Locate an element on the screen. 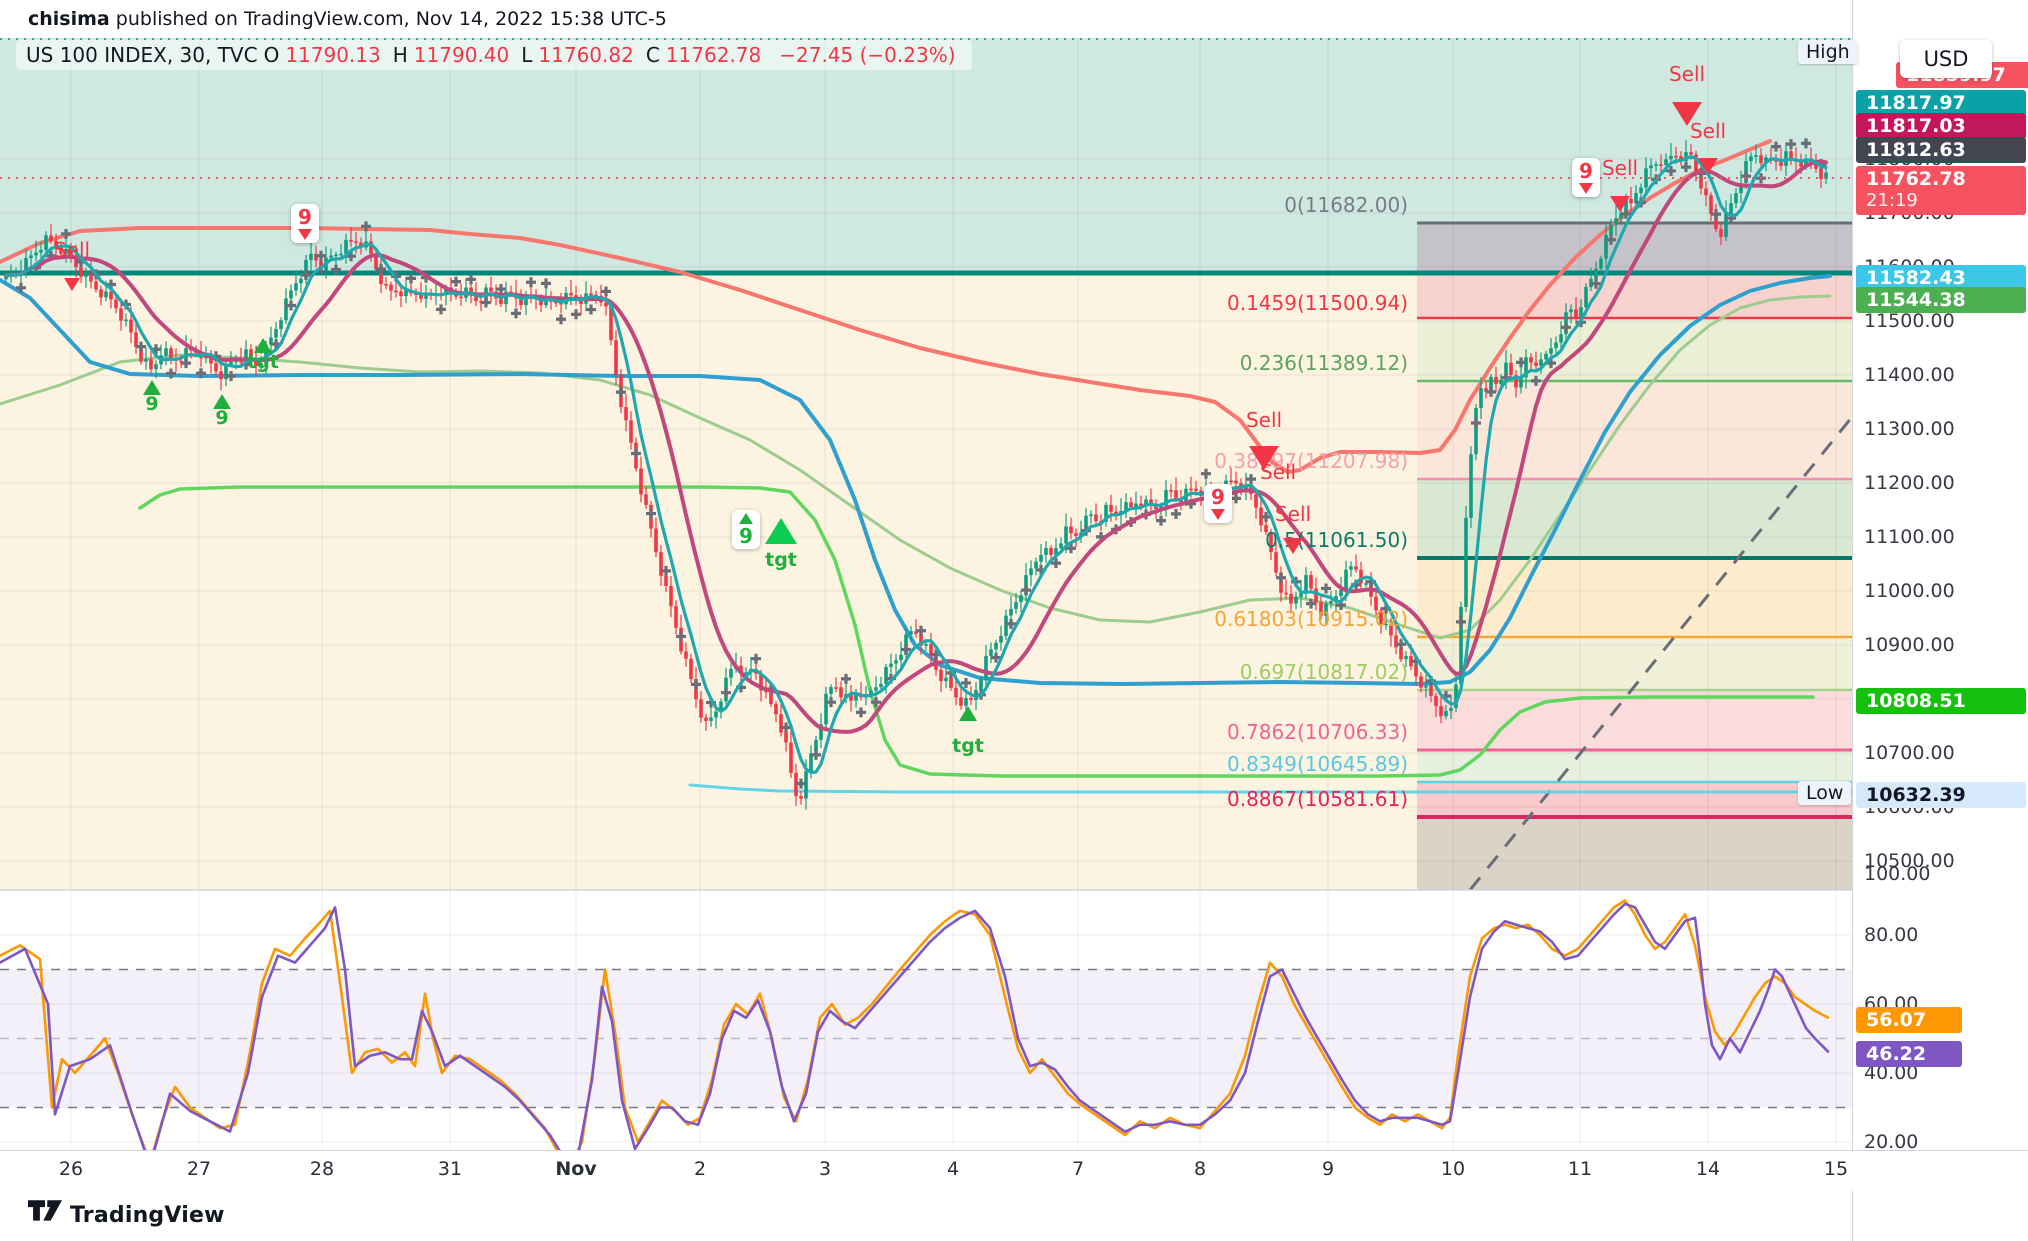  osc-value-label-46.22: 46.22 is located at coordinates (1909, 1054).